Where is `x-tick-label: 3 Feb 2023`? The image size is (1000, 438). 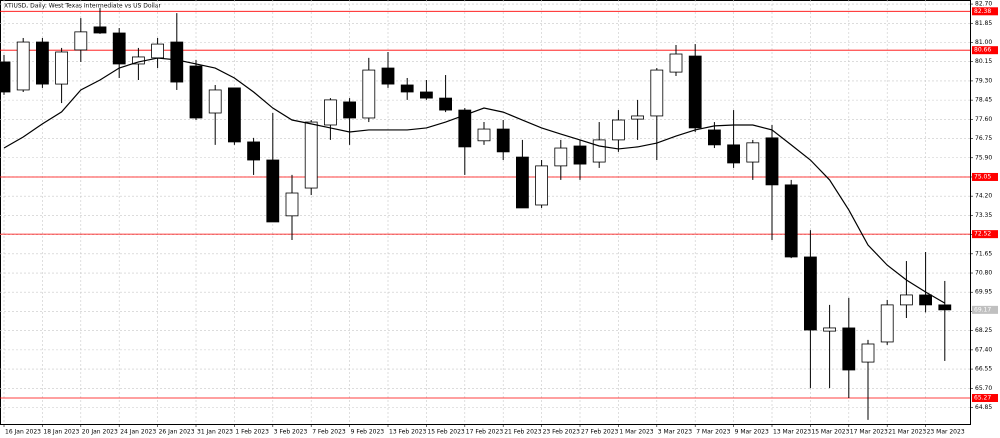
x-tick-label: 3 Feb 2023 is located at coordinates (291, 432).